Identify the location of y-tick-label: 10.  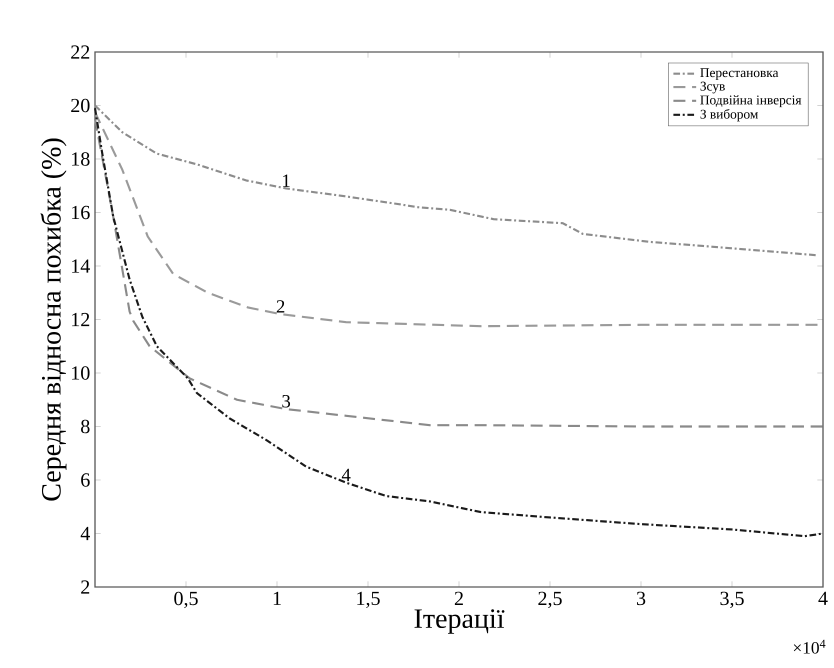
(81, 373).